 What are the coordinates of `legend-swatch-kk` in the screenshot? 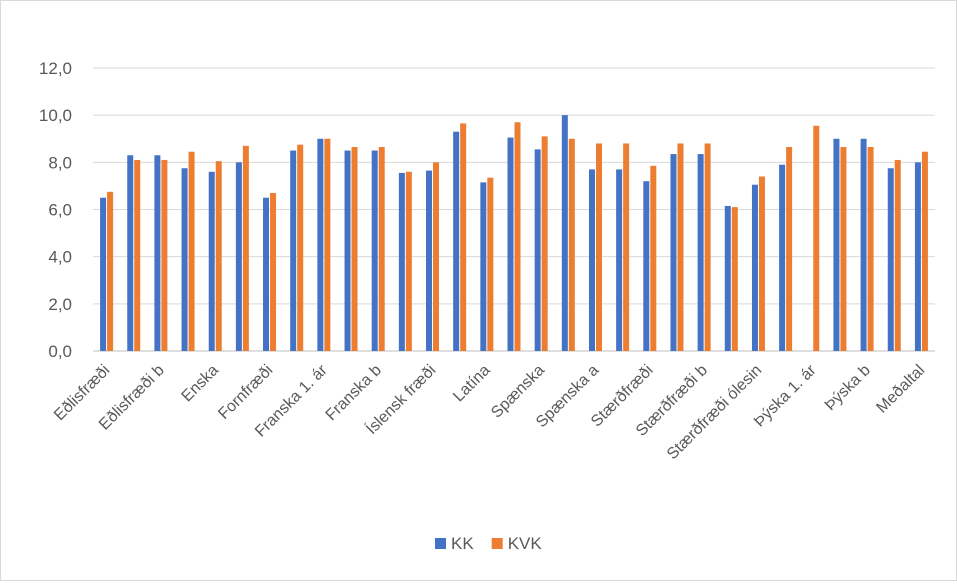 It's located at (440, 543).